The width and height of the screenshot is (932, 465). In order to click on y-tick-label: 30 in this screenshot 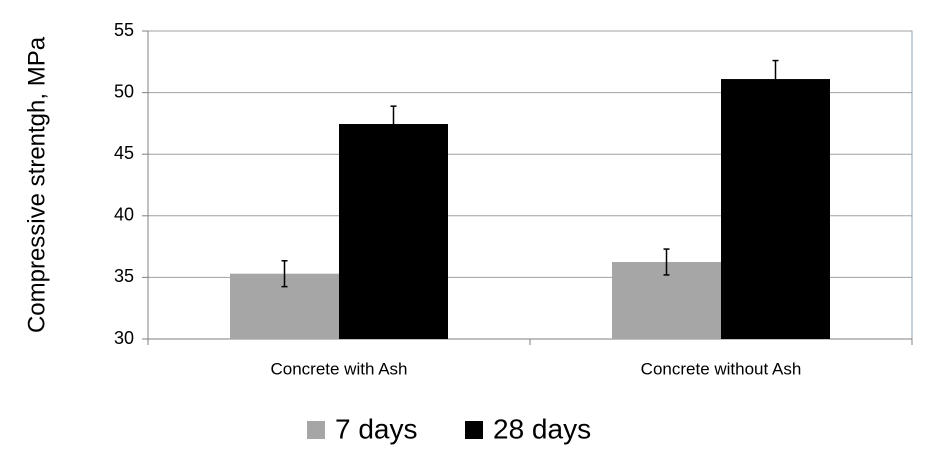, I will do `click(124, 338)`.